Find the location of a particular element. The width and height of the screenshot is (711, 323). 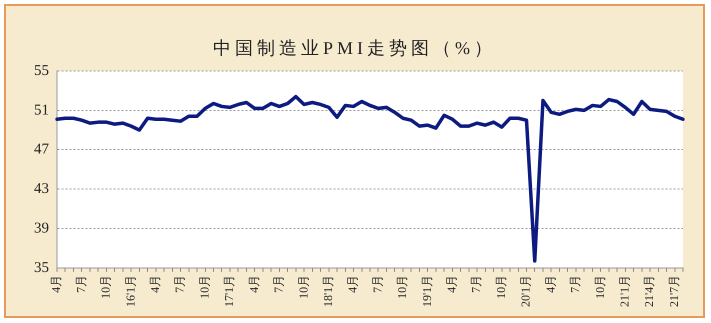

x-tick-label: 19'1月 is located at coordinates (427, 291).